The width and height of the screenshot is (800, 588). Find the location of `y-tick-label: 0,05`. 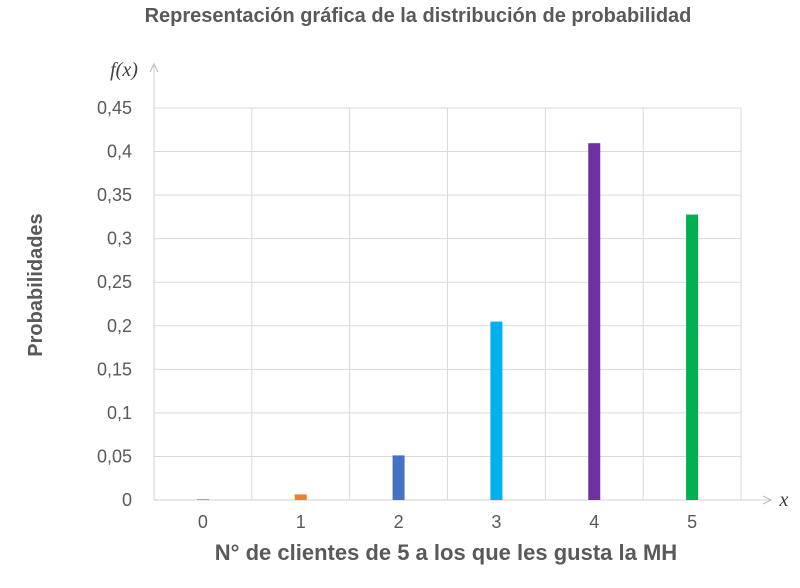

y-tick-label: 0,05 is located at coordinates (114, 456).